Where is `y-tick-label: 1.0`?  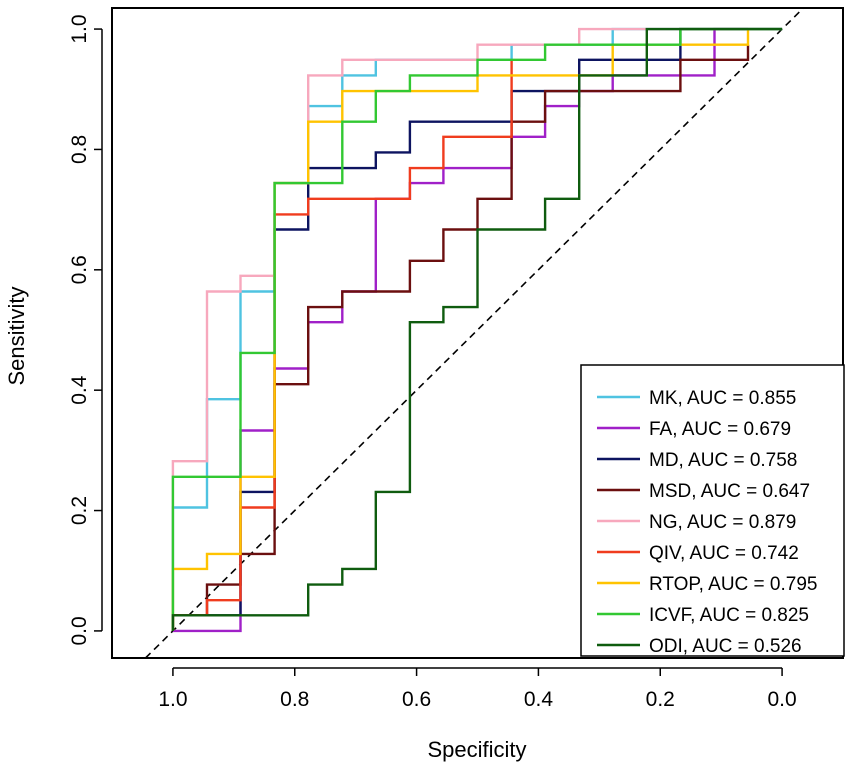 y-tick-label: 1.0 is located at coordinates (79, 28).